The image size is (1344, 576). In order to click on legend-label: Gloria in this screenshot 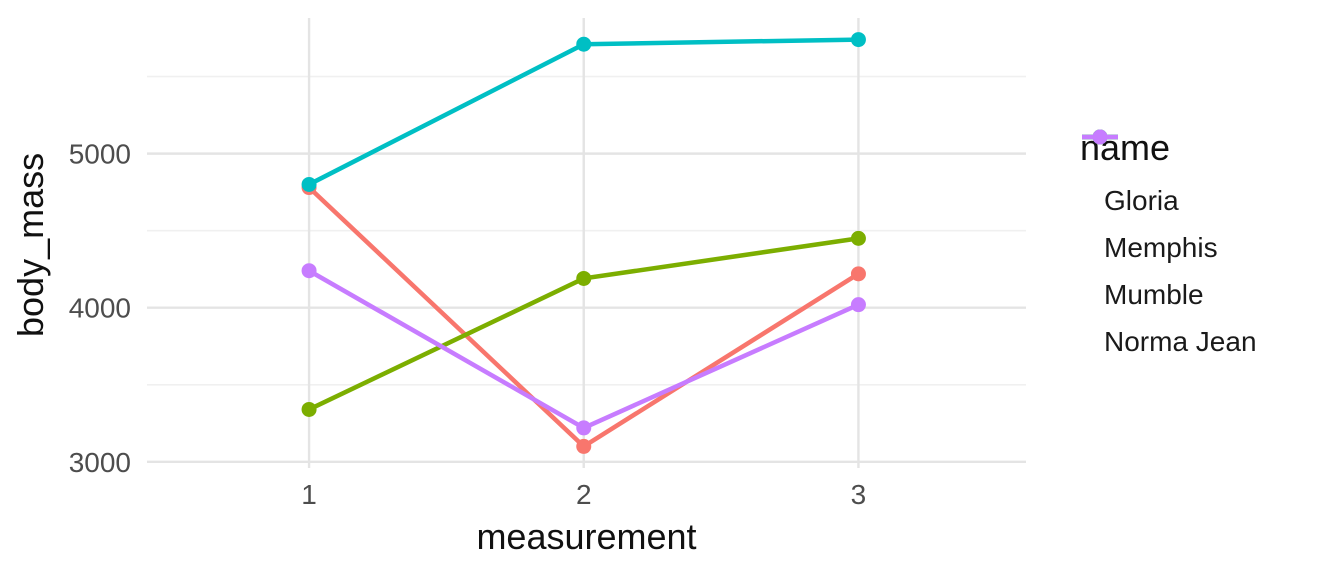, I will do `click(1141, 200)`.